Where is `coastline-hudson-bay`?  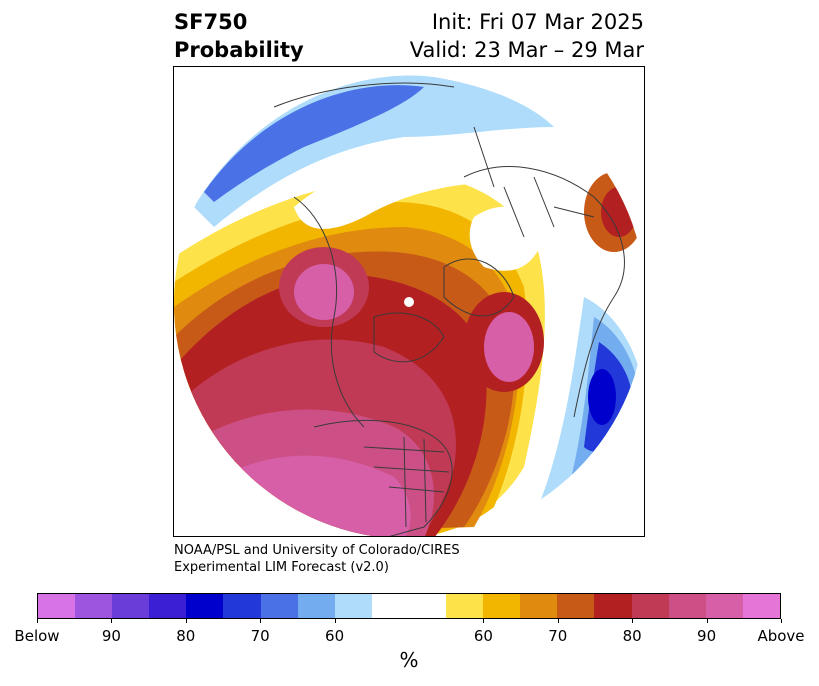
coastline-hudson-bay is located at coordinates (409, 337).